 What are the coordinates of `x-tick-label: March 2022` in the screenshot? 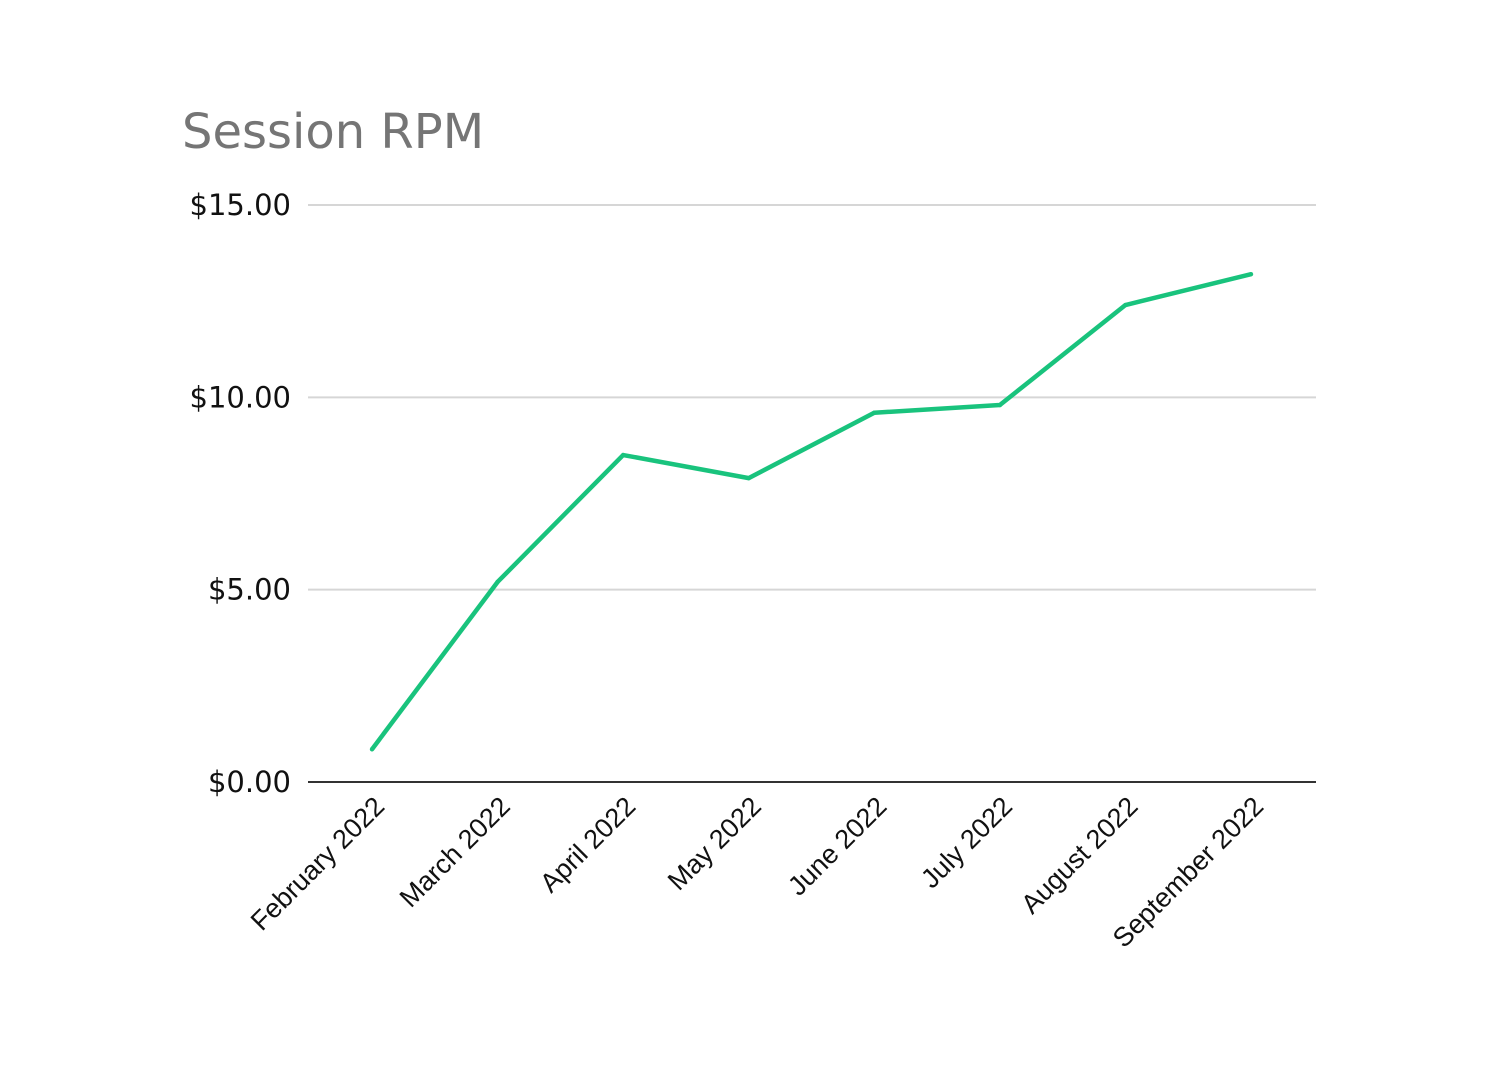 It's located at (455, 852).